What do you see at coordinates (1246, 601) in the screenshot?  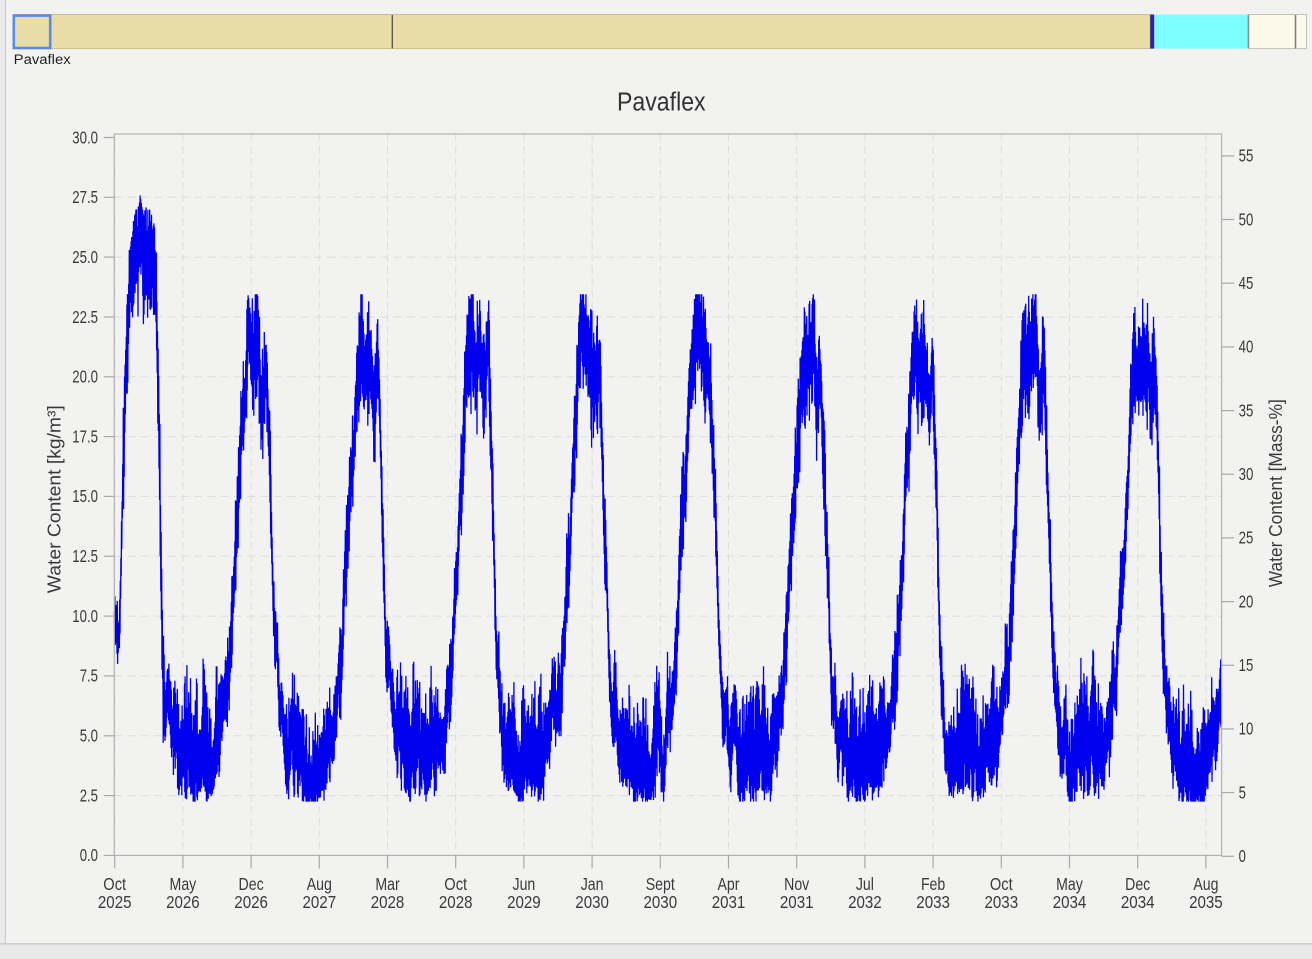 I see `svg-text: 20` at bounding box center [1246, 601].